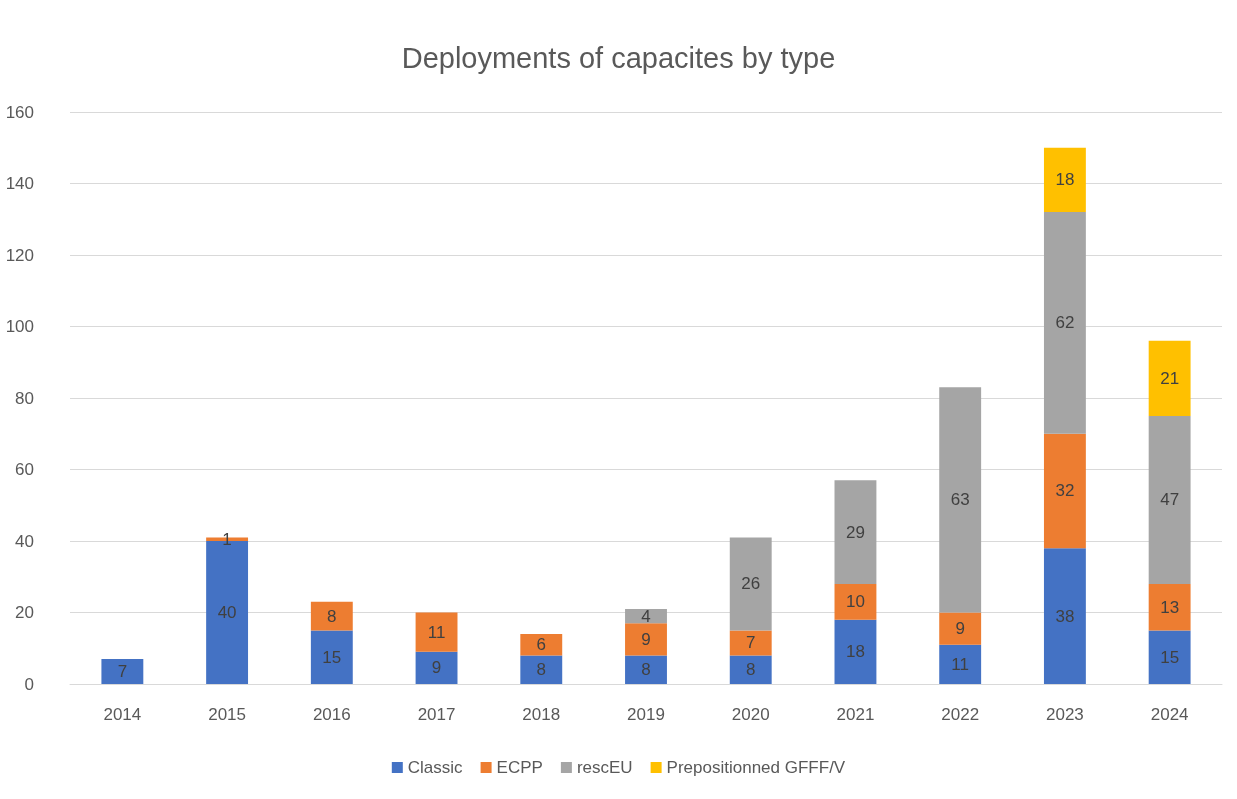 This screenshot has width=1237, height=799. What do you see at coordinates (646, 616) in the screenshot?
I see `data-label: 4` at bounding box center [646, 616].